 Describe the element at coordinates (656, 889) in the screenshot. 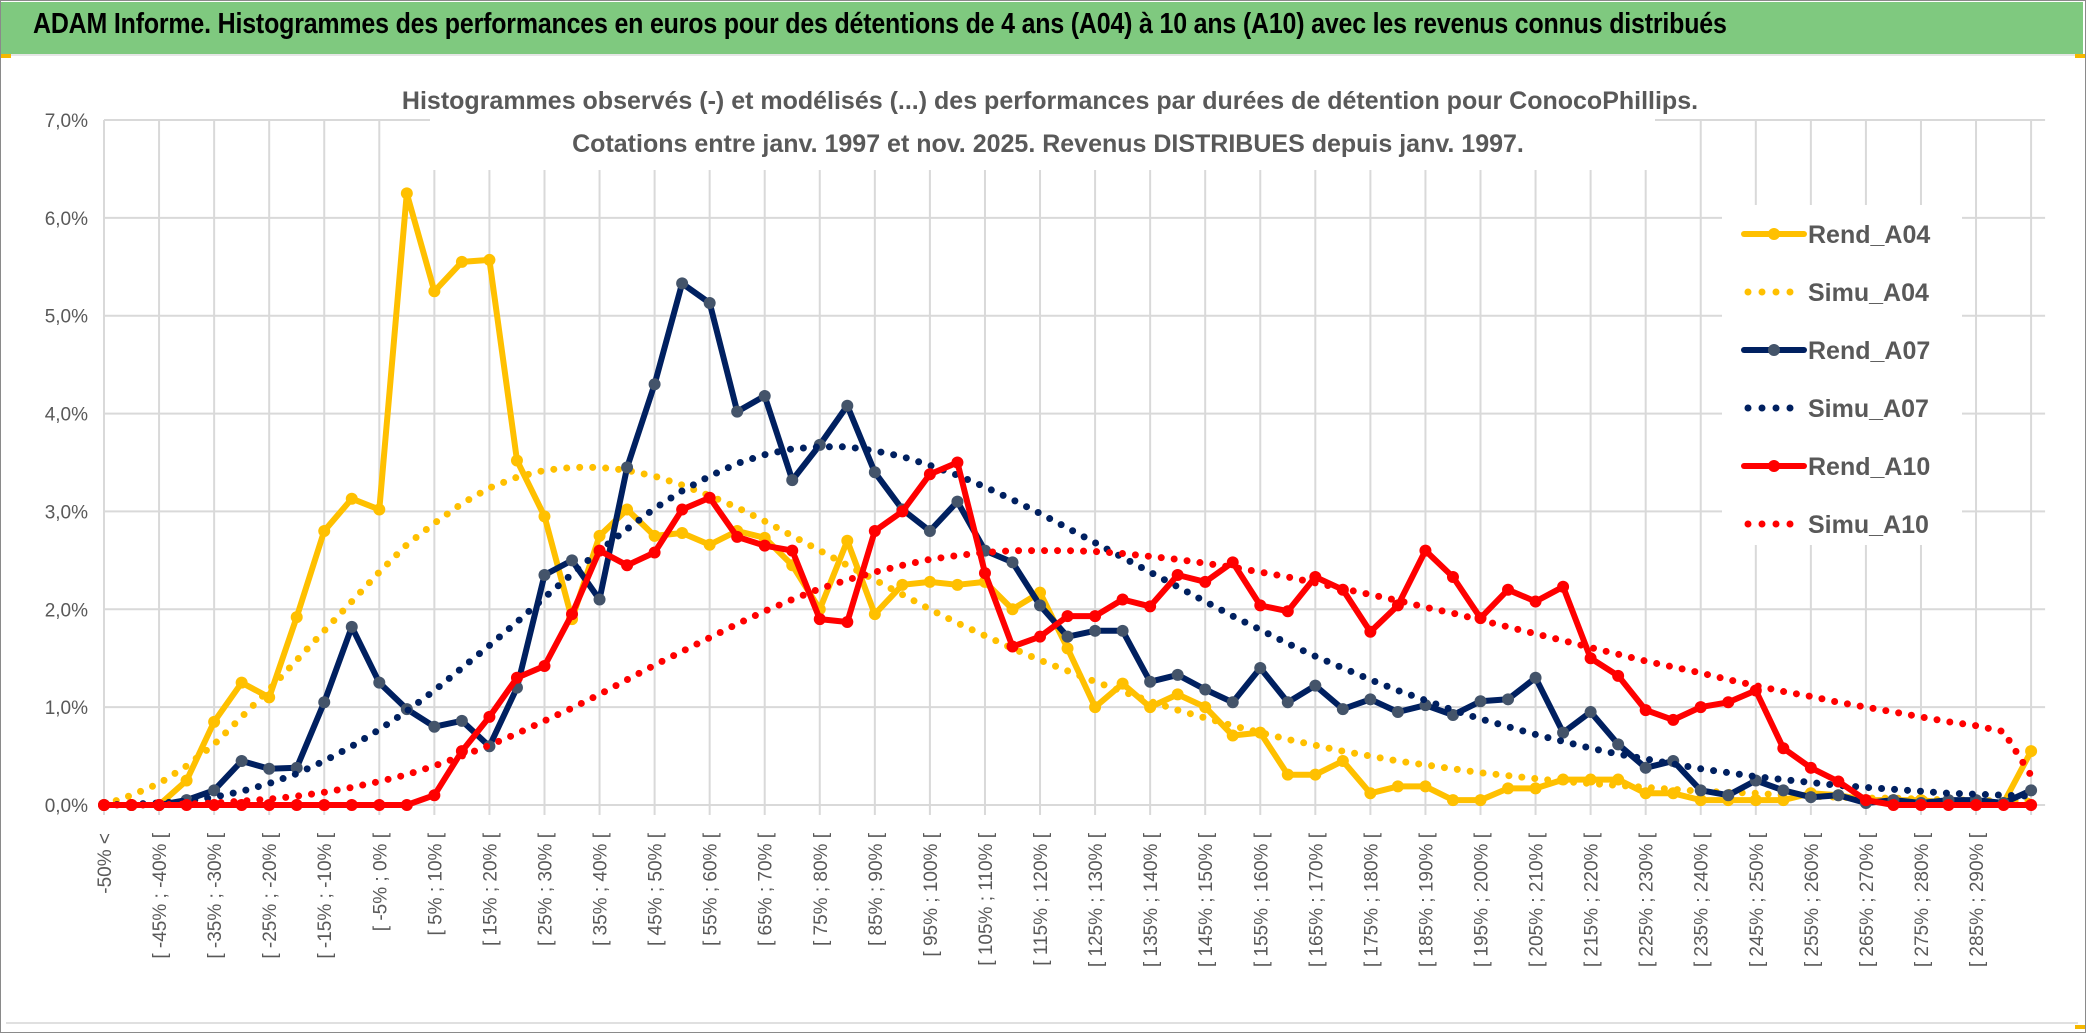

I see `x-tick-label: [ 45% ; 50% [` at that location.